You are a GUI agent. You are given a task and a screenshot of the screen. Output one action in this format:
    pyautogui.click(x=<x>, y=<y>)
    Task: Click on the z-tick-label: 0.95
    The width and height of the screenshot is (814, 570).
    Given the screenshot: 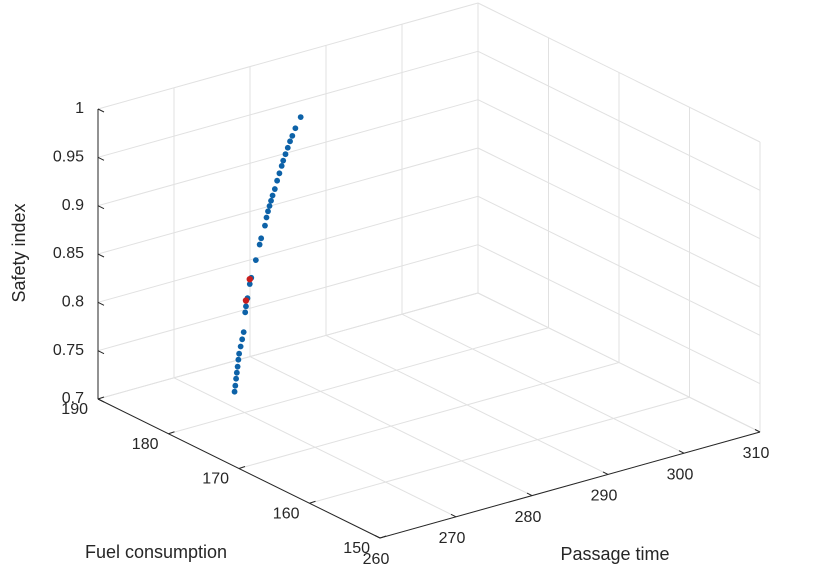 What is the action you would take?
    pyautogui.click(x=68, y=157)
    